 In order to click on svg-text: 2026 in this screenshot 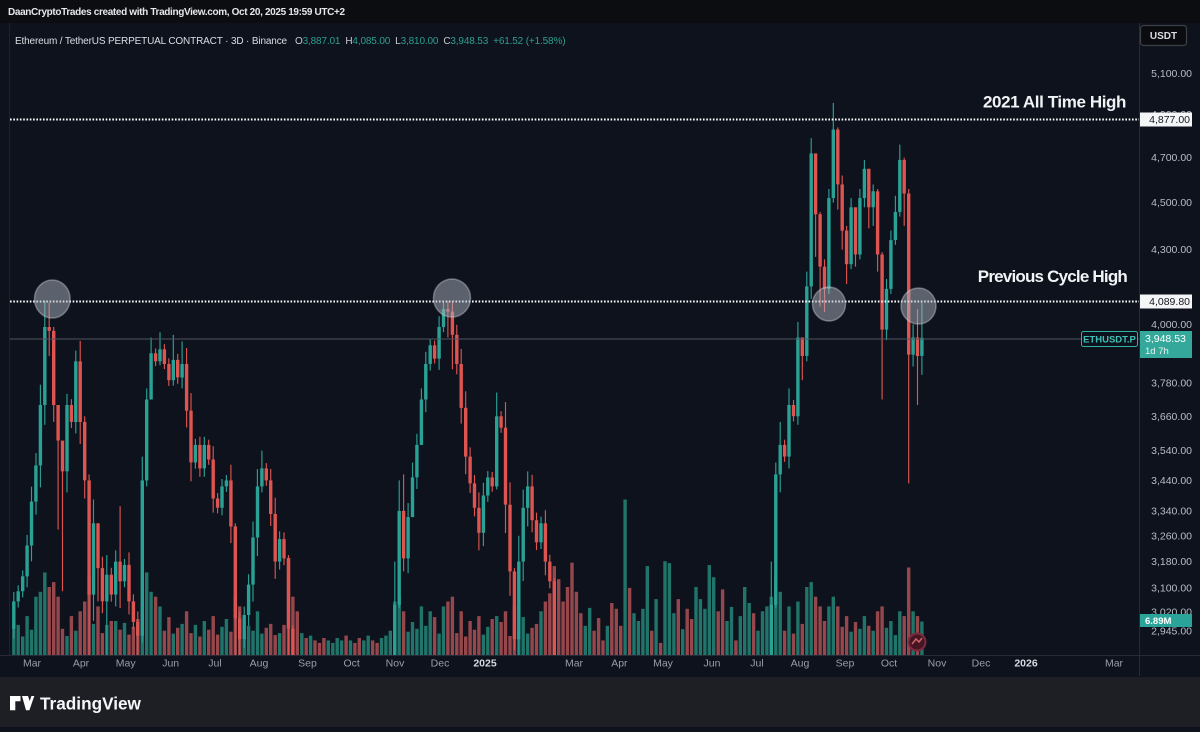, I will do `click(1026, 664)`.